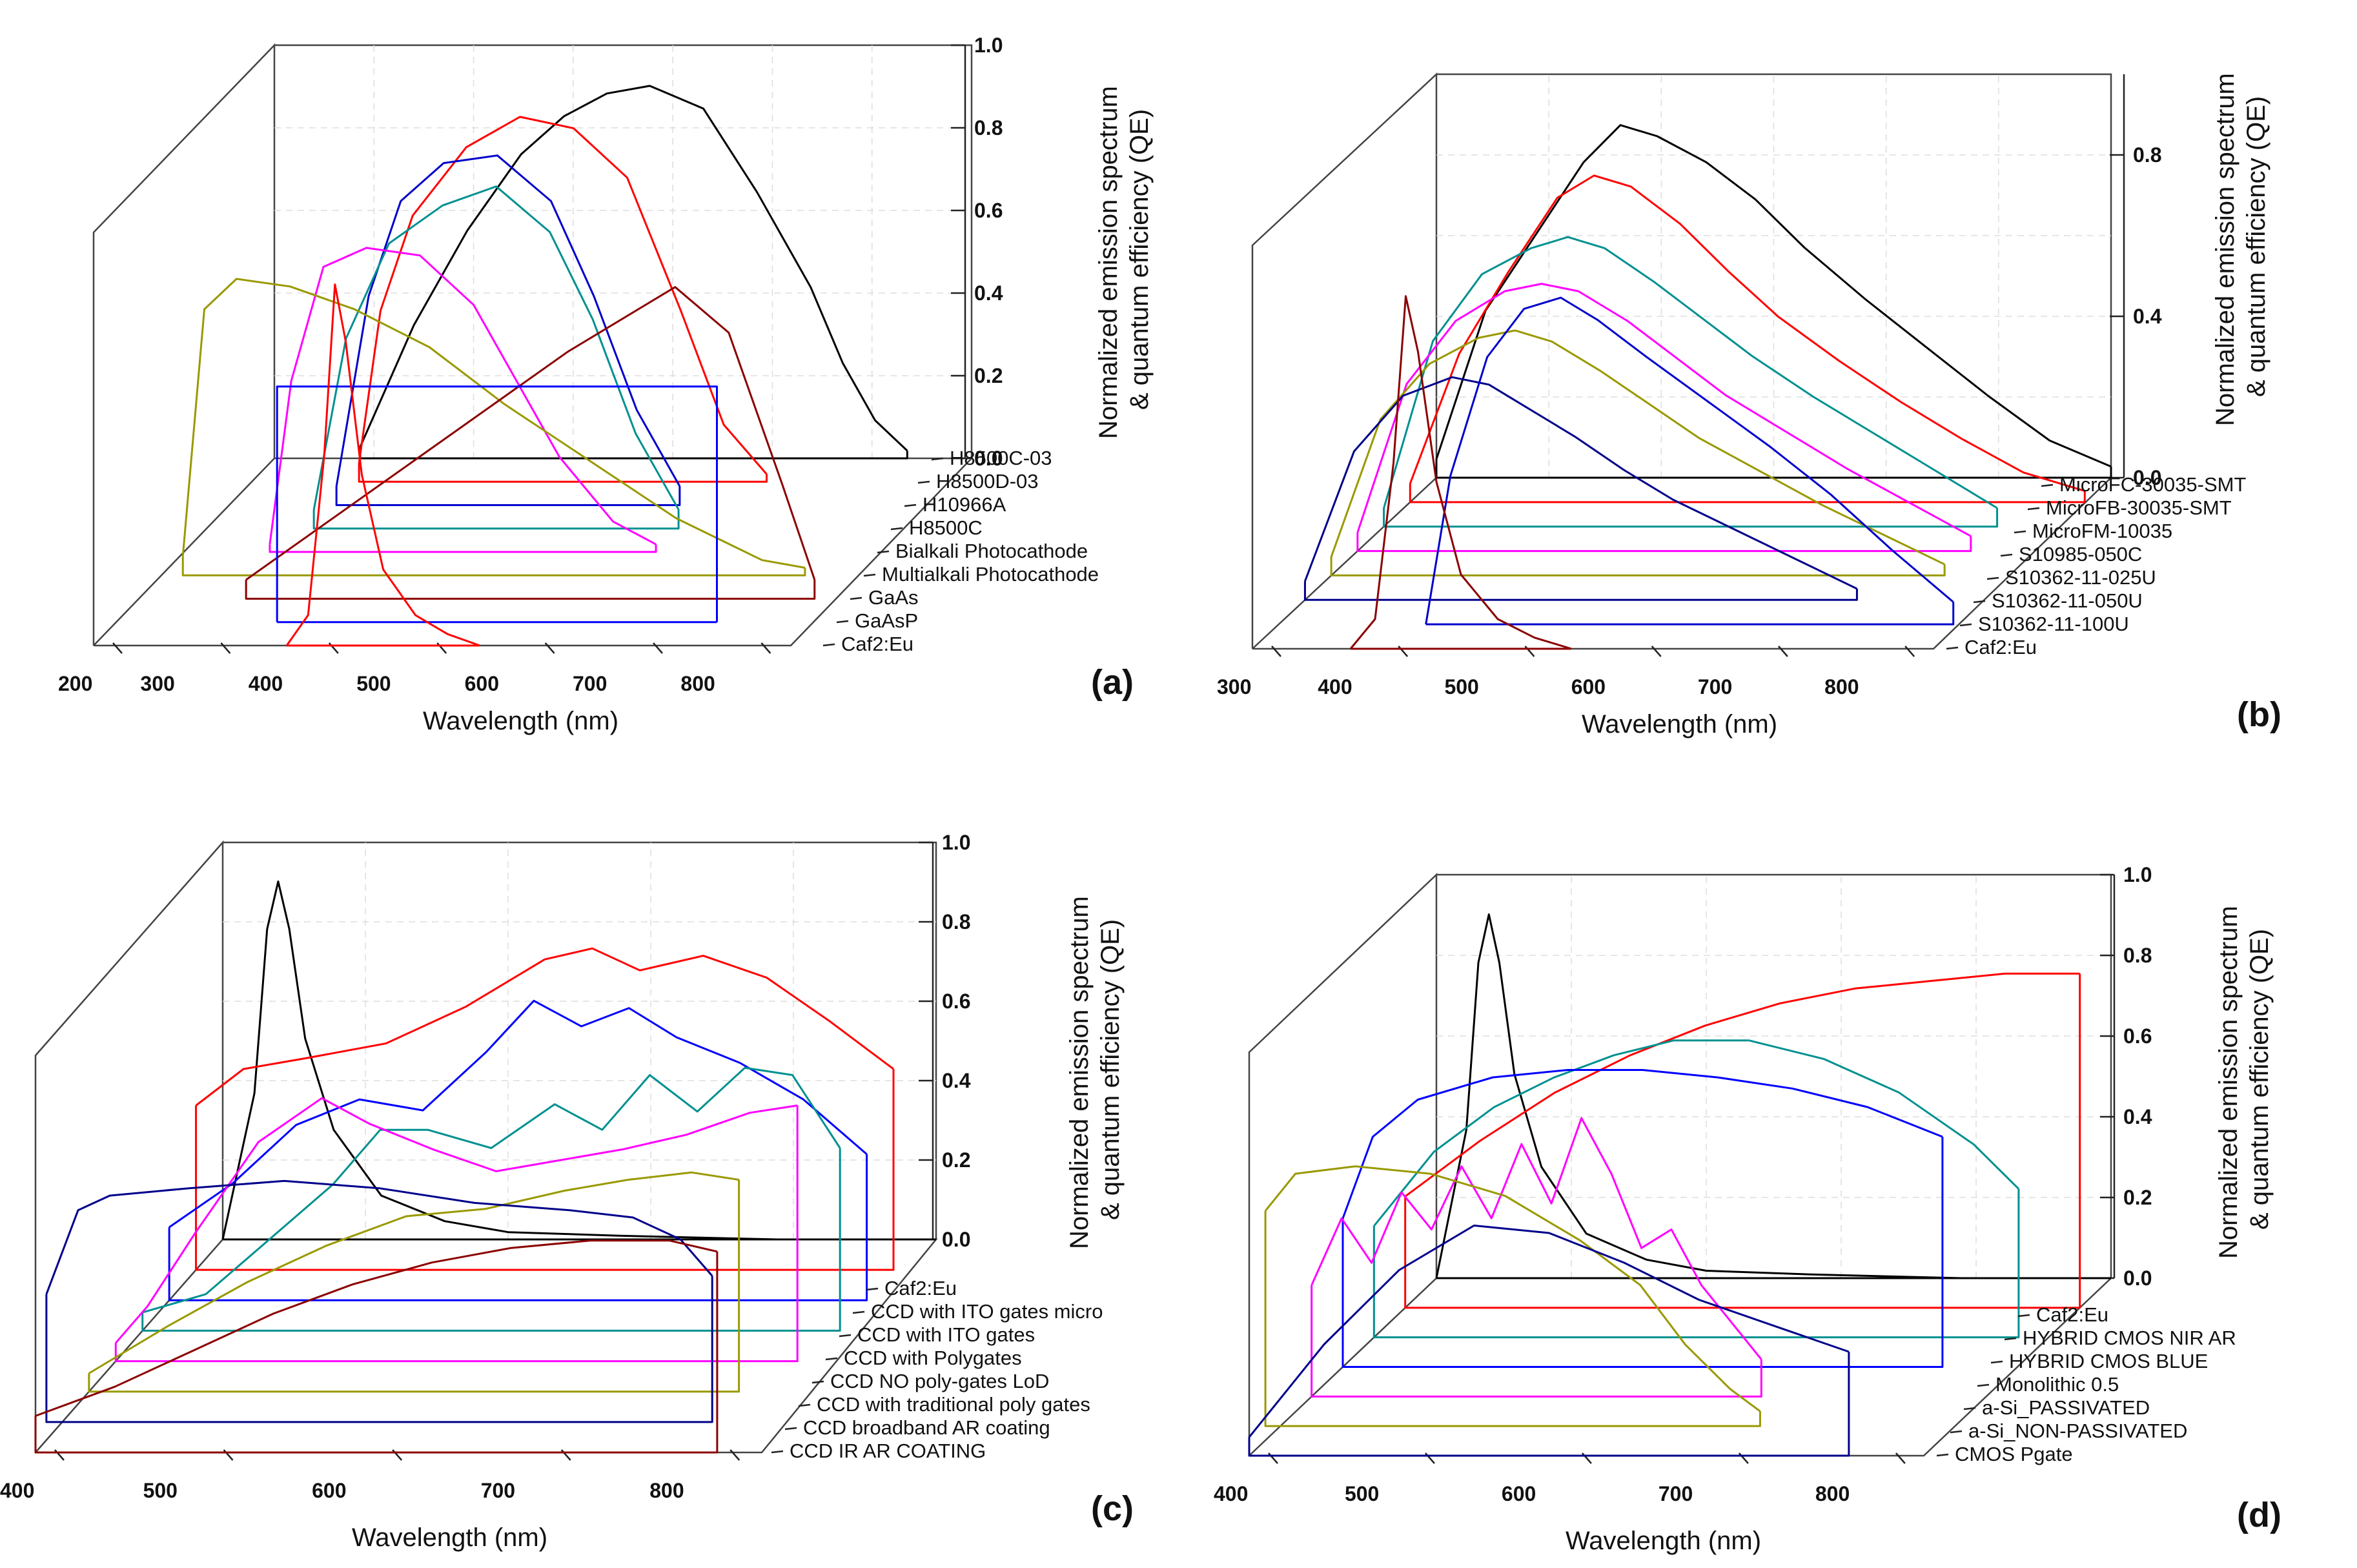 The width and height of the screenshot is (2357, 1568). I want to click on panel-label: (b), so click(2259, 714).